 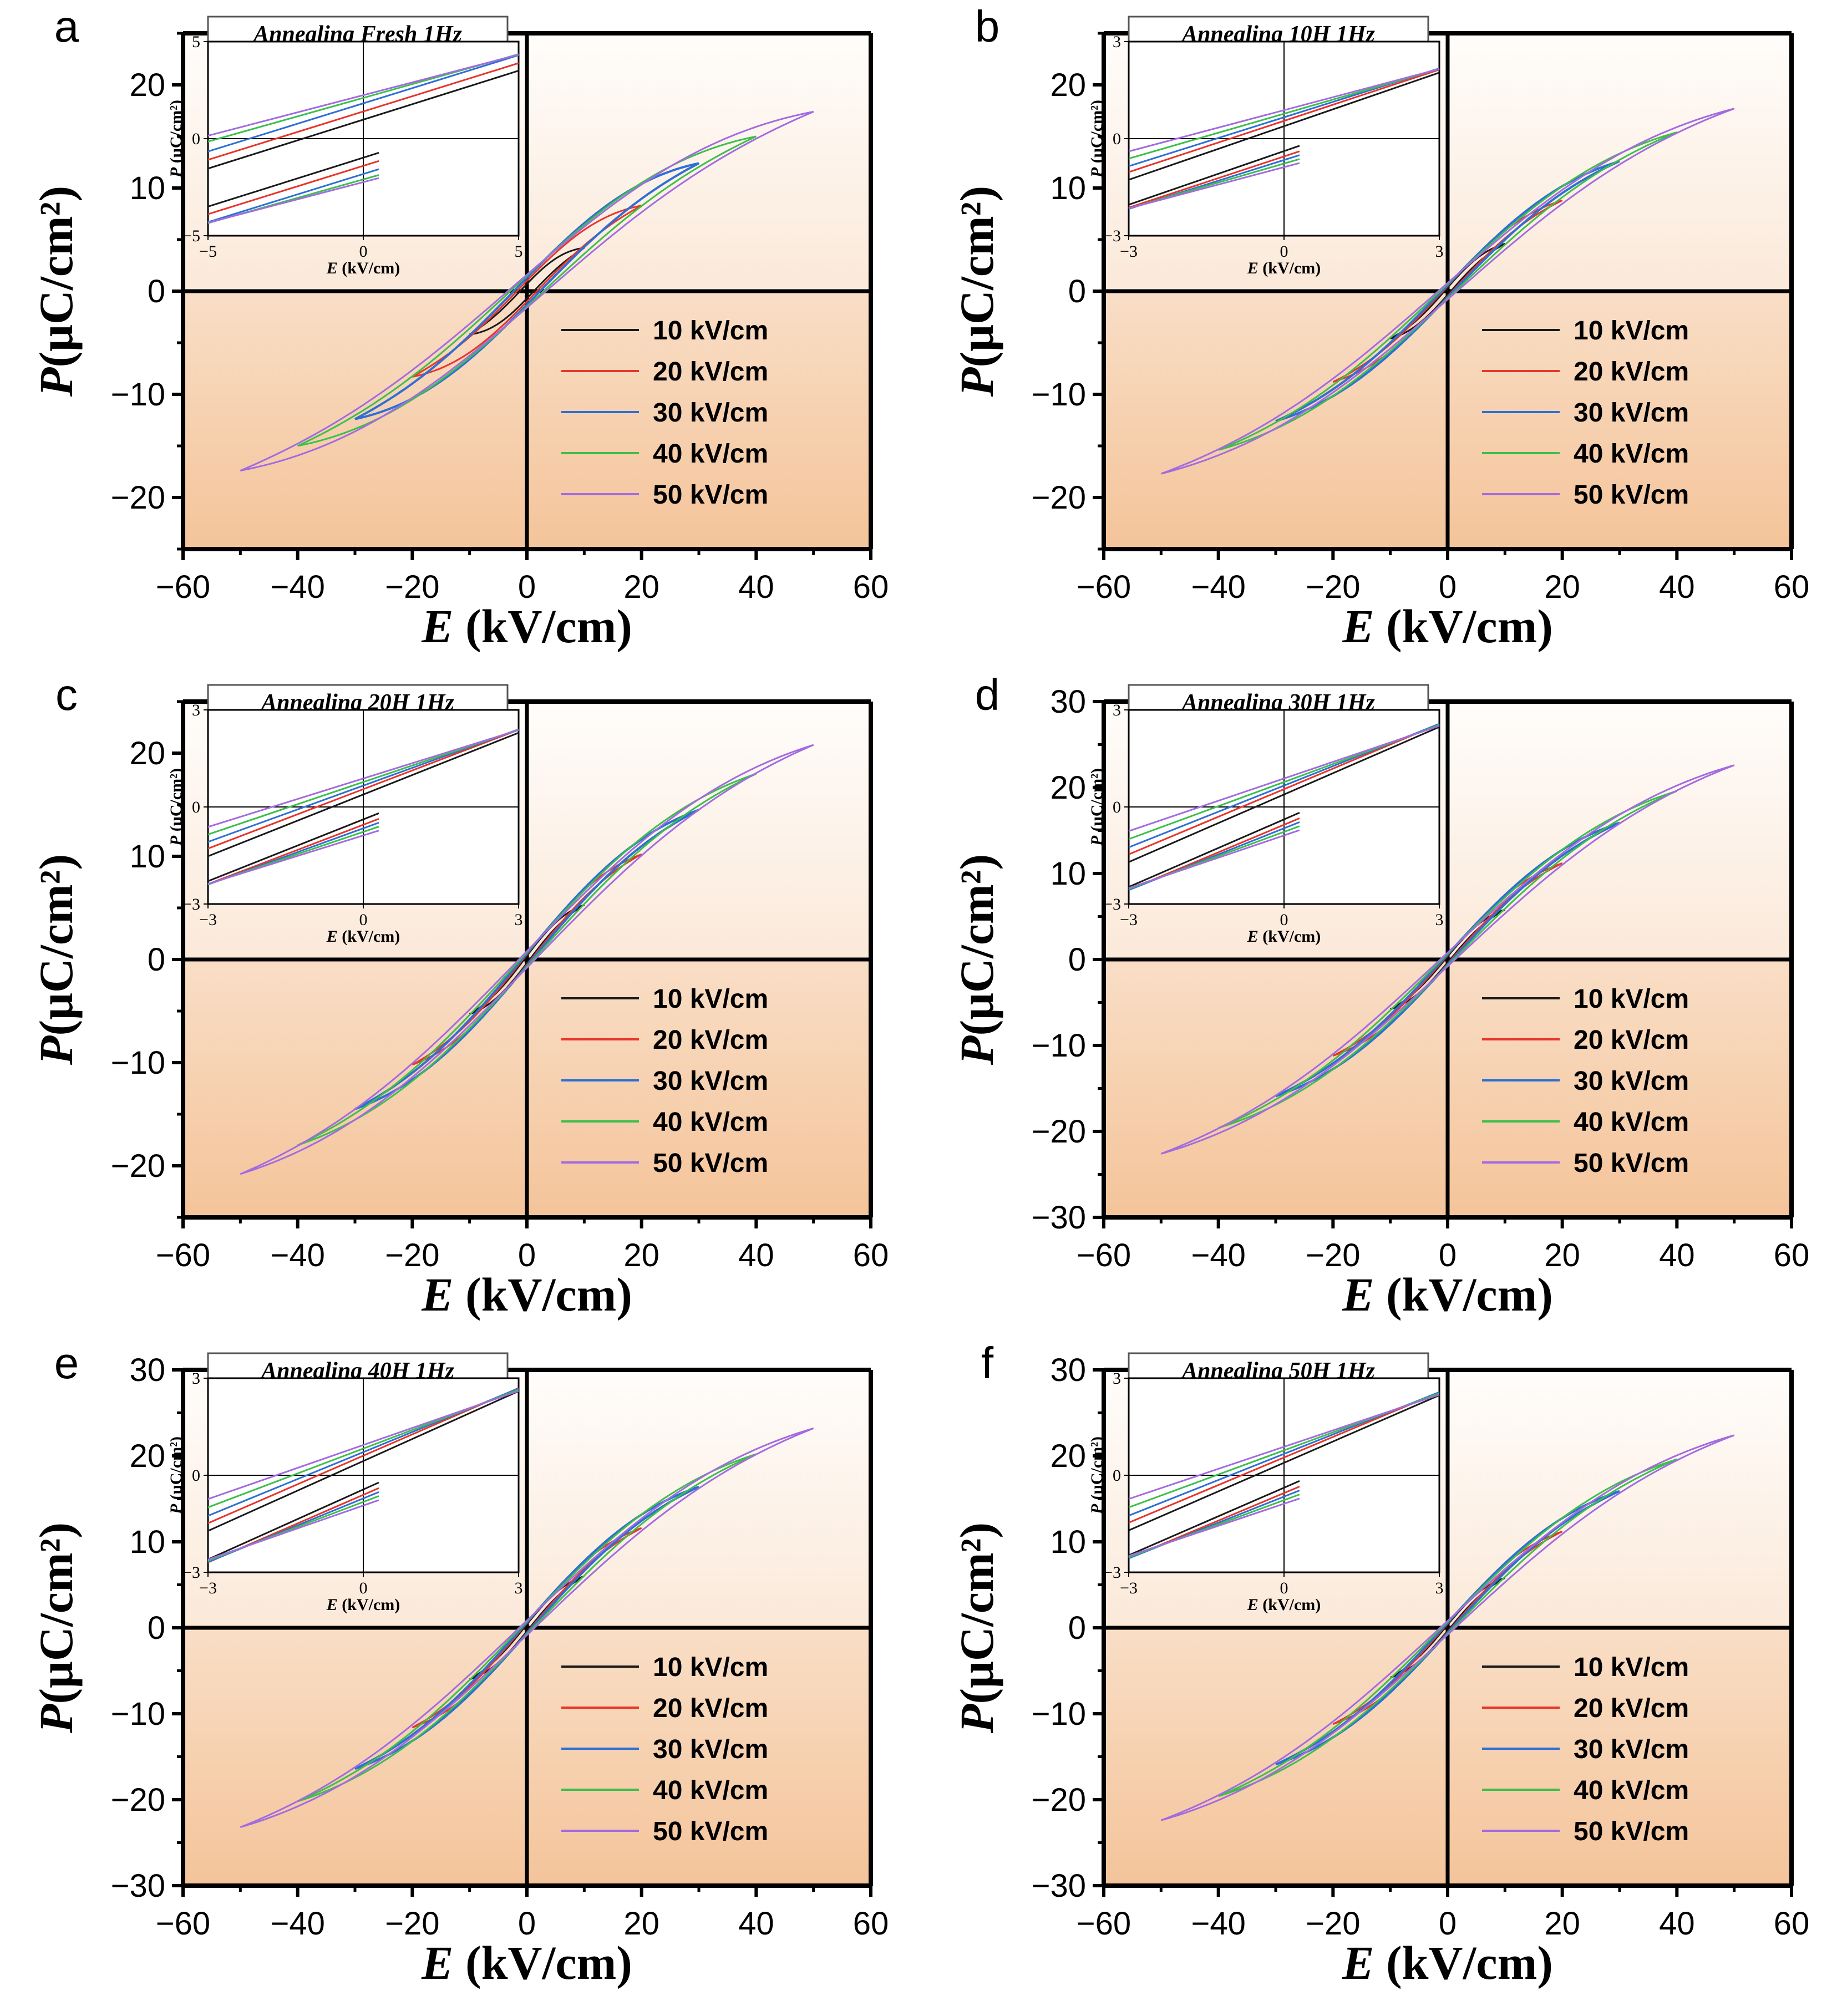 What do you see at coordinates (1447, 1628) in the screenshot?
I see `loop-30-kv-cm` at bounding box center [1447, 1628].